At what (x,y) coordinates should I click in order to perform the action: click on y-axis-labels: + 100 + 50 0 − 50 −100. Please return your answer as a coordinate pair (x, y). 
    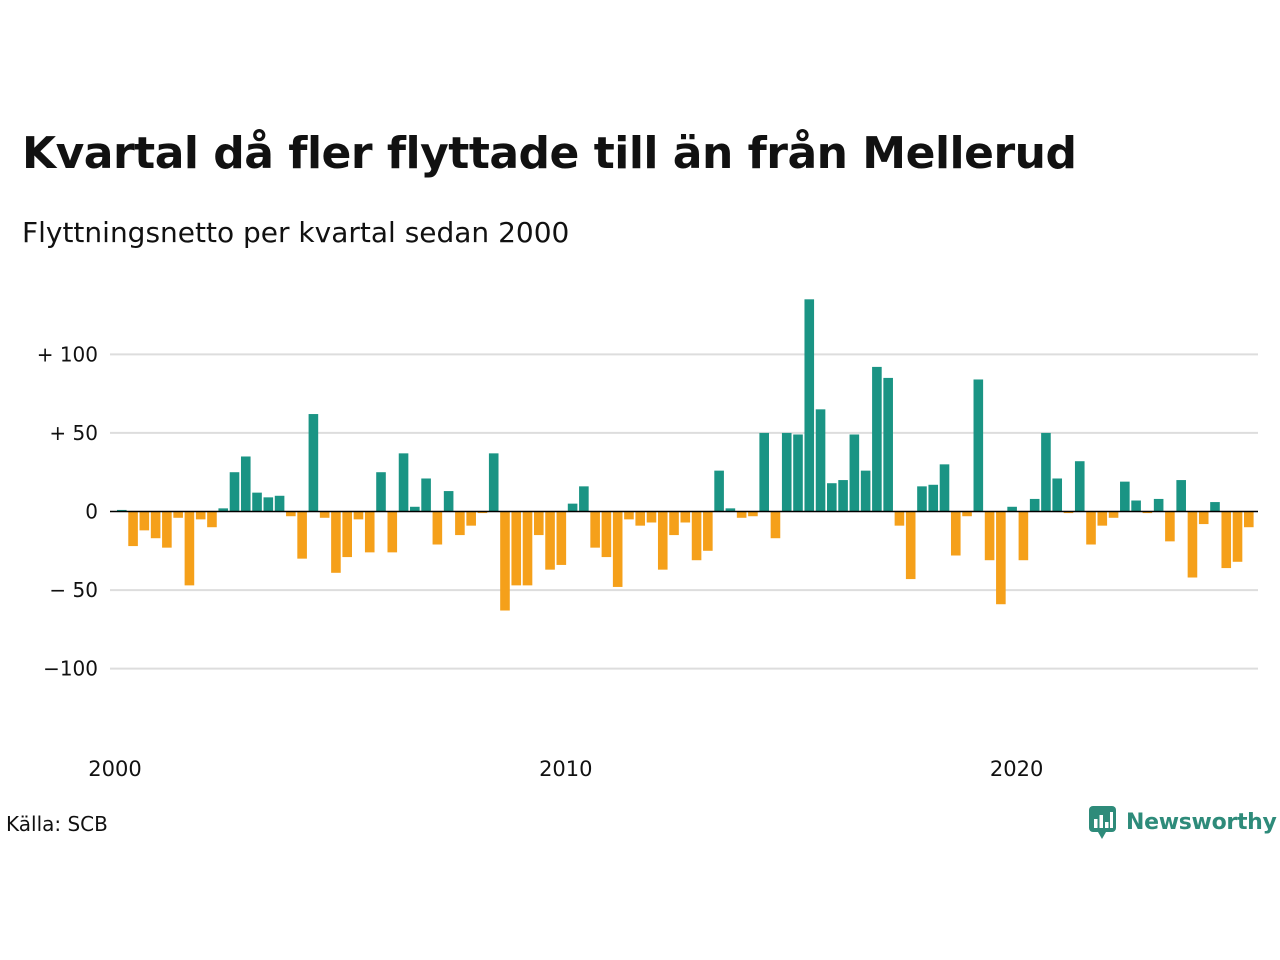
    Looking at the image, I should click on (67, 511).